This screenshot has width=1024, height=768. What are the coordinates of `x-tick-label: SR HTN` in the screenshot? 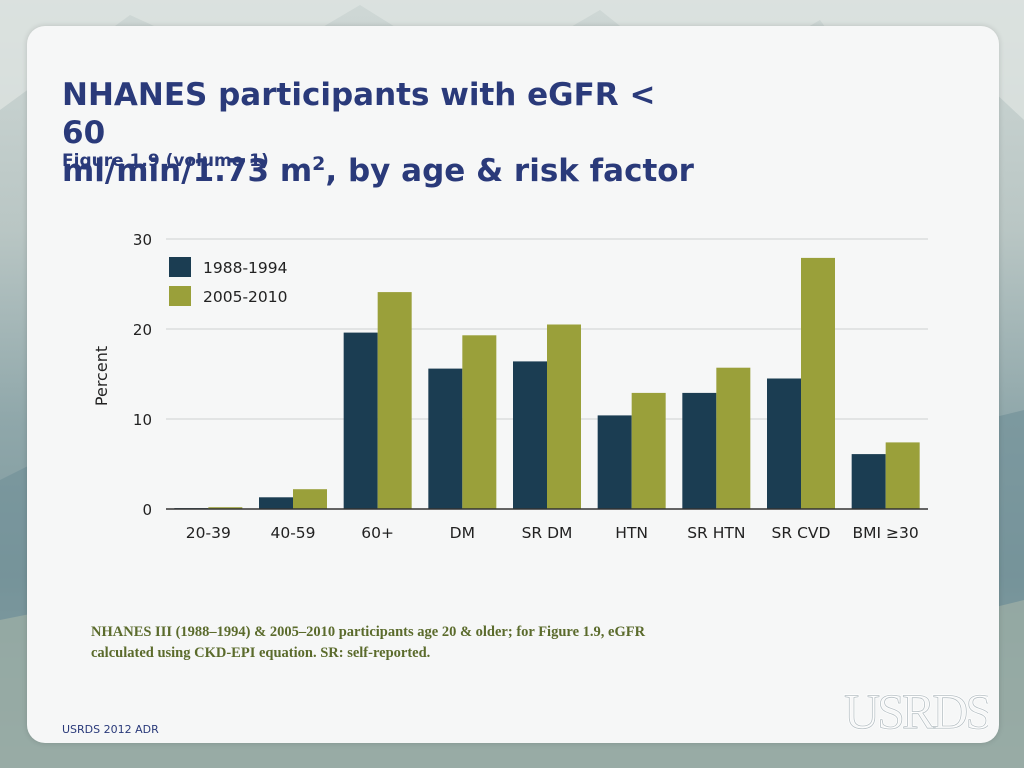 It's located at (716, 533).